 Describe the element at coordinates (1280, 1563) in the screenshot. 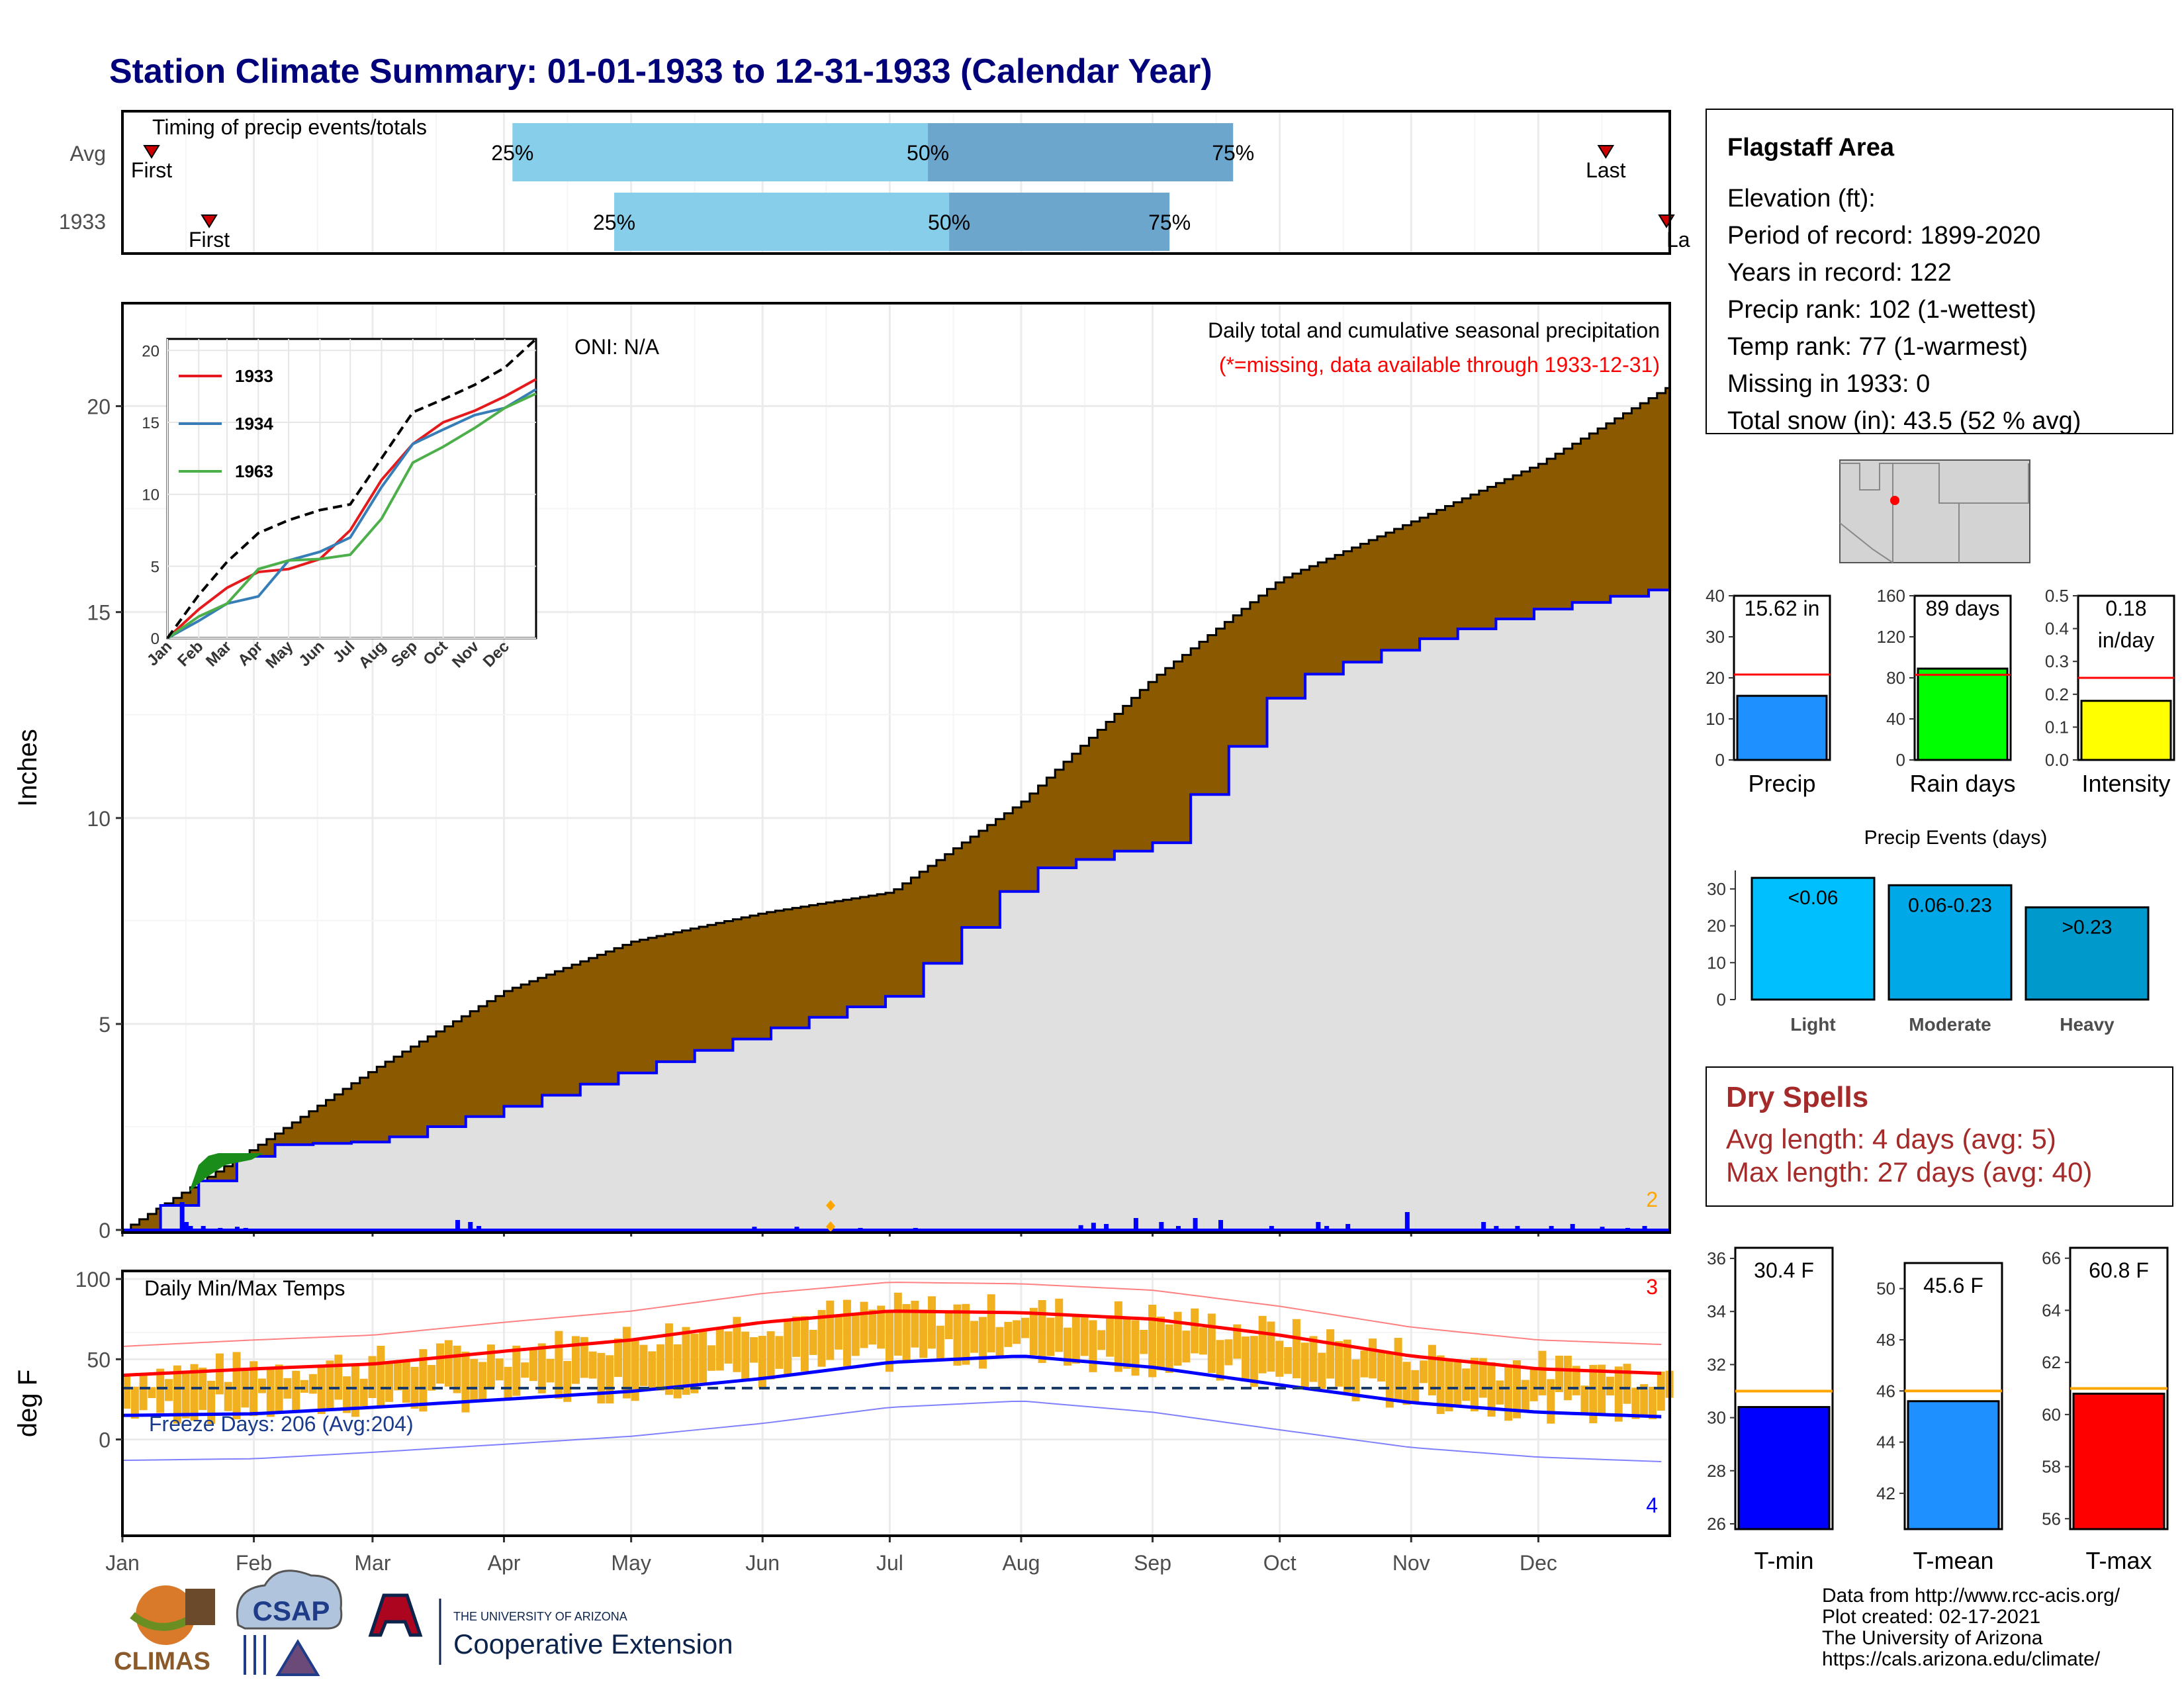

I see `month-label: Oct` at that location.